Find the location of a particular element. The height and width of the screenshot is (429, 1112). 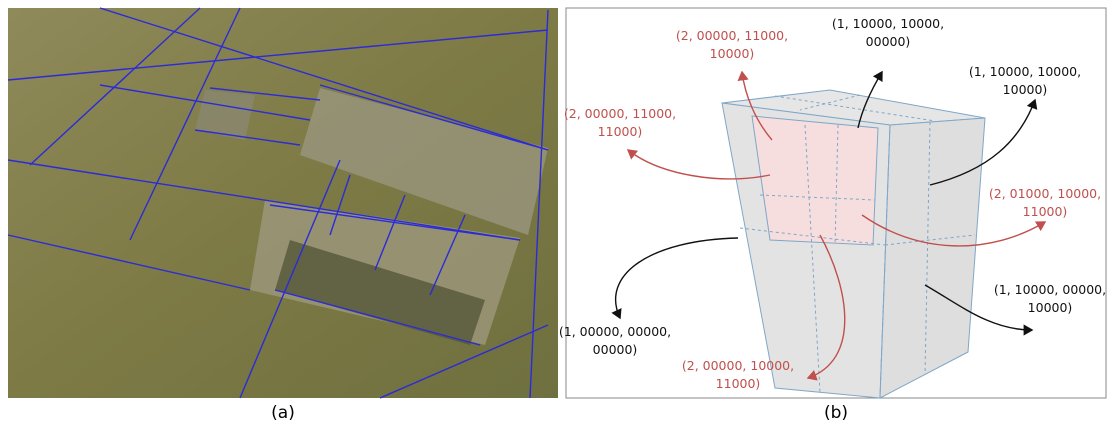

panel-label: (a) is located at coordinates (283, 413).